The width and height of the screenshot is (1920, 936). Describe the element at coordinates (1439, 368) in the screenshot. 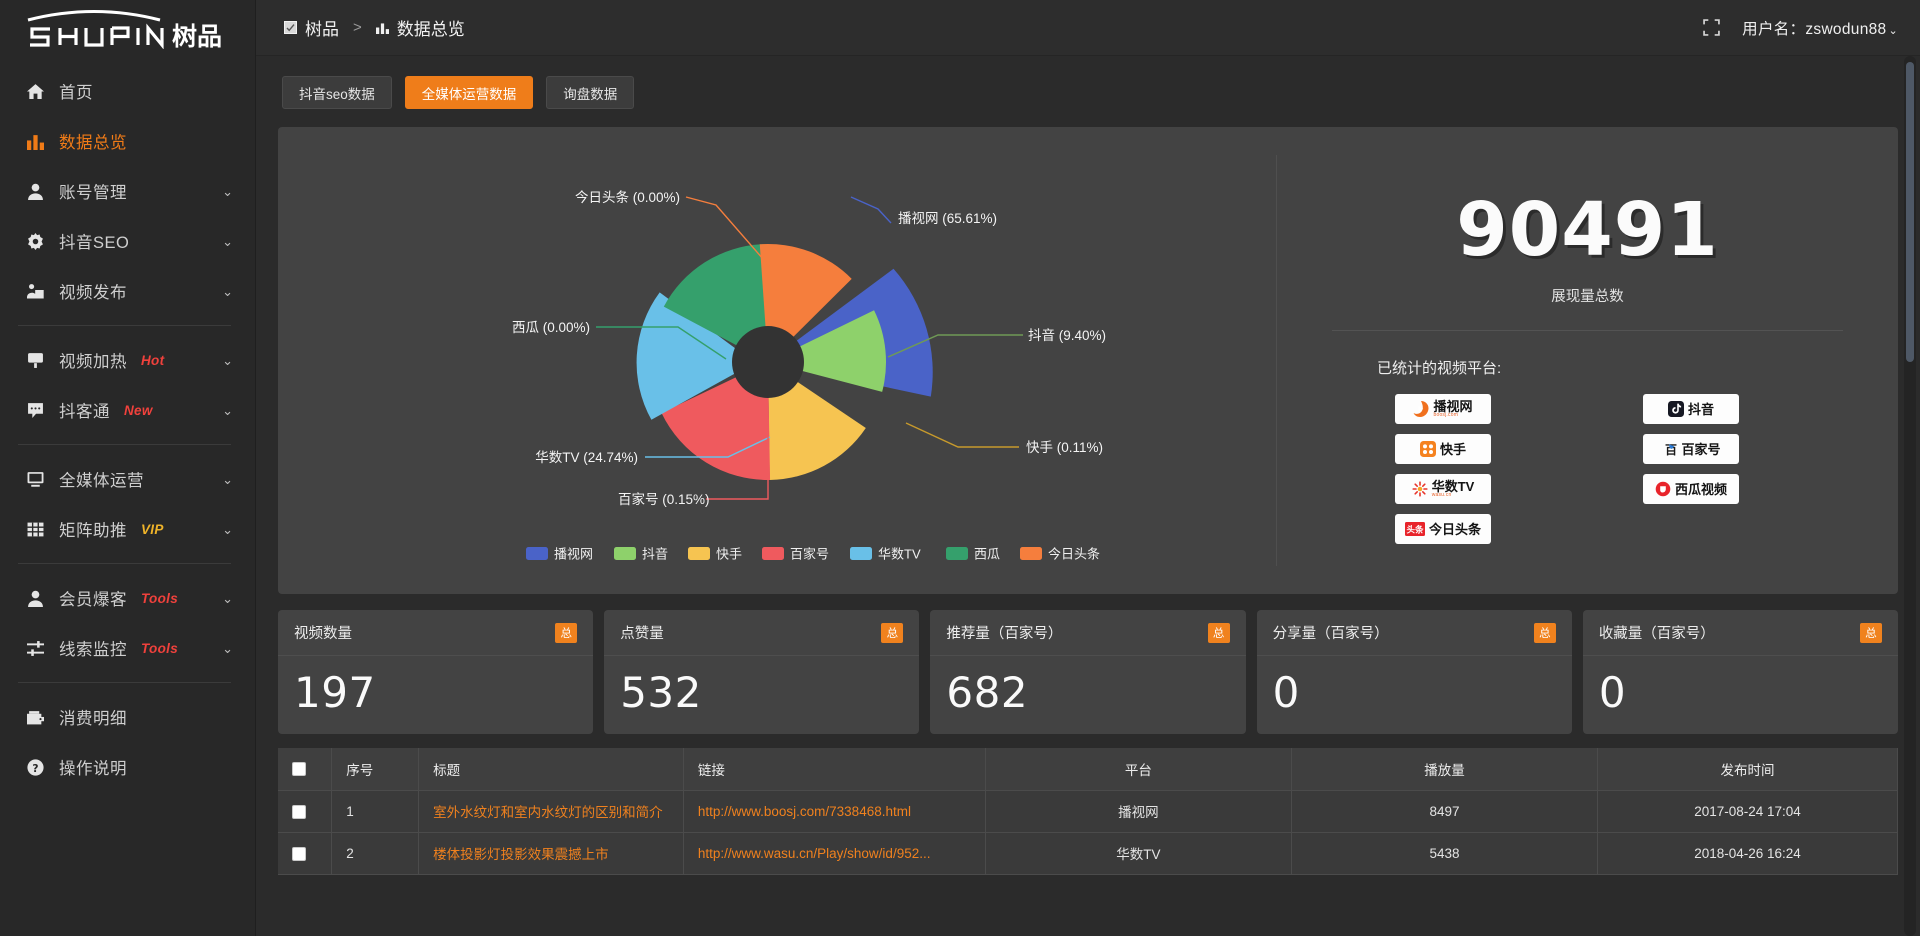

I see `platform-list-title: 已统计的视频平台:` at that location.